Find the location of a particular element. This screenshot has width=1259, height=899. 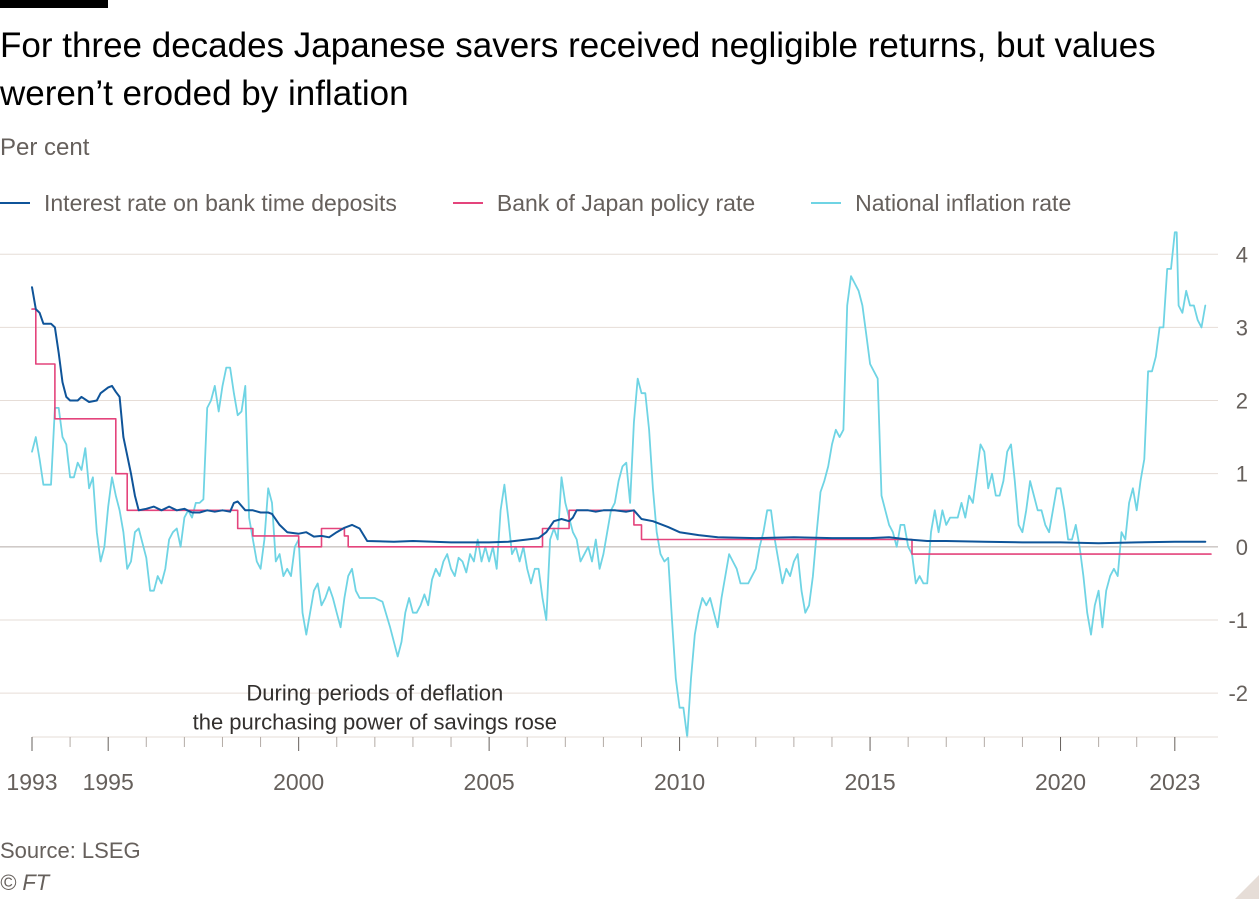

y-tick-label: 4 is located at coordinates (1242, 254).